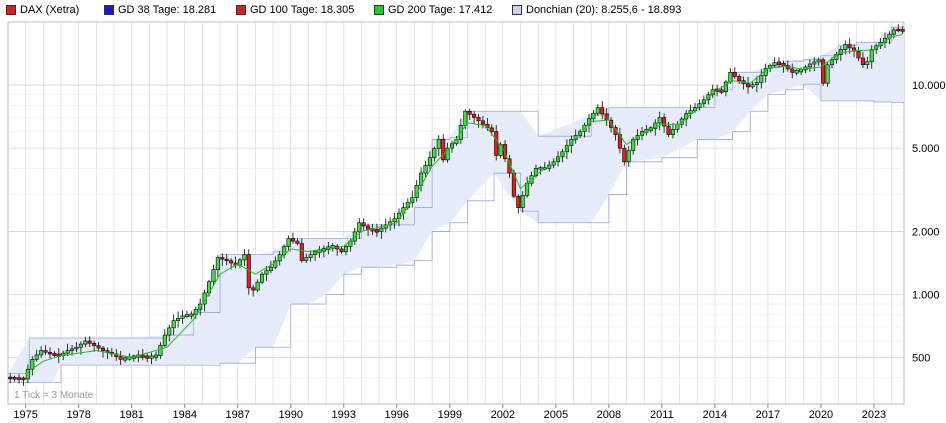  Describe the element at coordinates (662, 415) in the screenshot. I see `x-tick-label: 2011` at that location.